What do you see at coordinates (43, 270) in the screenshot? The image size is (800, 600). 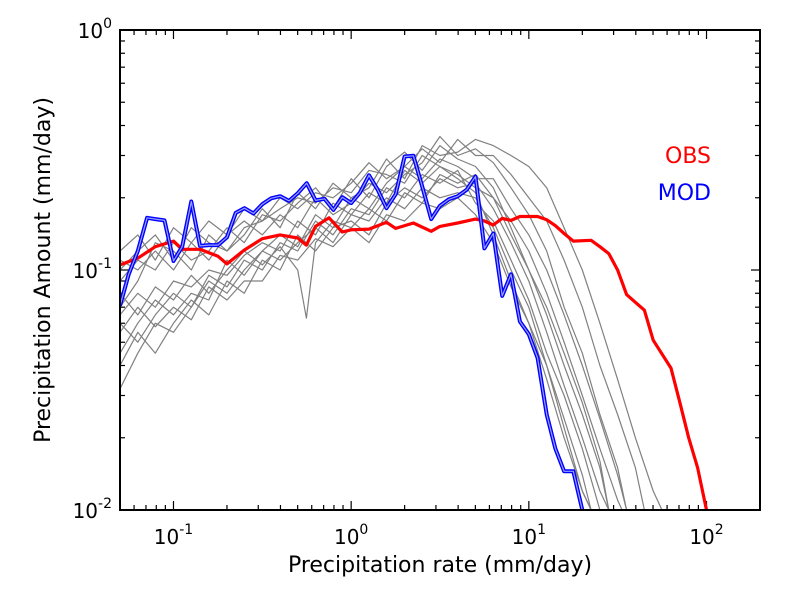 I see `y-axis-label: Precipitation Amount (mm/day)` at bounding box center [43, 270].